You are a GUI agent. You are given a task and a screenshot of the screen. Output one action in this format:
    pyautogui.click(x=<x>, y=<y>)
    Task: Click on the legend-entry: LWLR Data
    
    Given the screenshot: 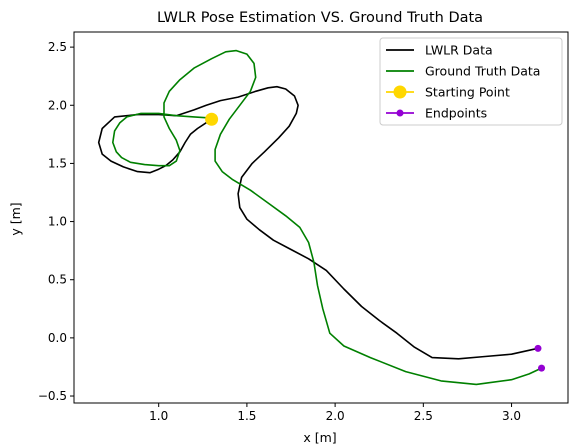 What is the action you would take?
    pyautogui.click(x=439, y=50)
    